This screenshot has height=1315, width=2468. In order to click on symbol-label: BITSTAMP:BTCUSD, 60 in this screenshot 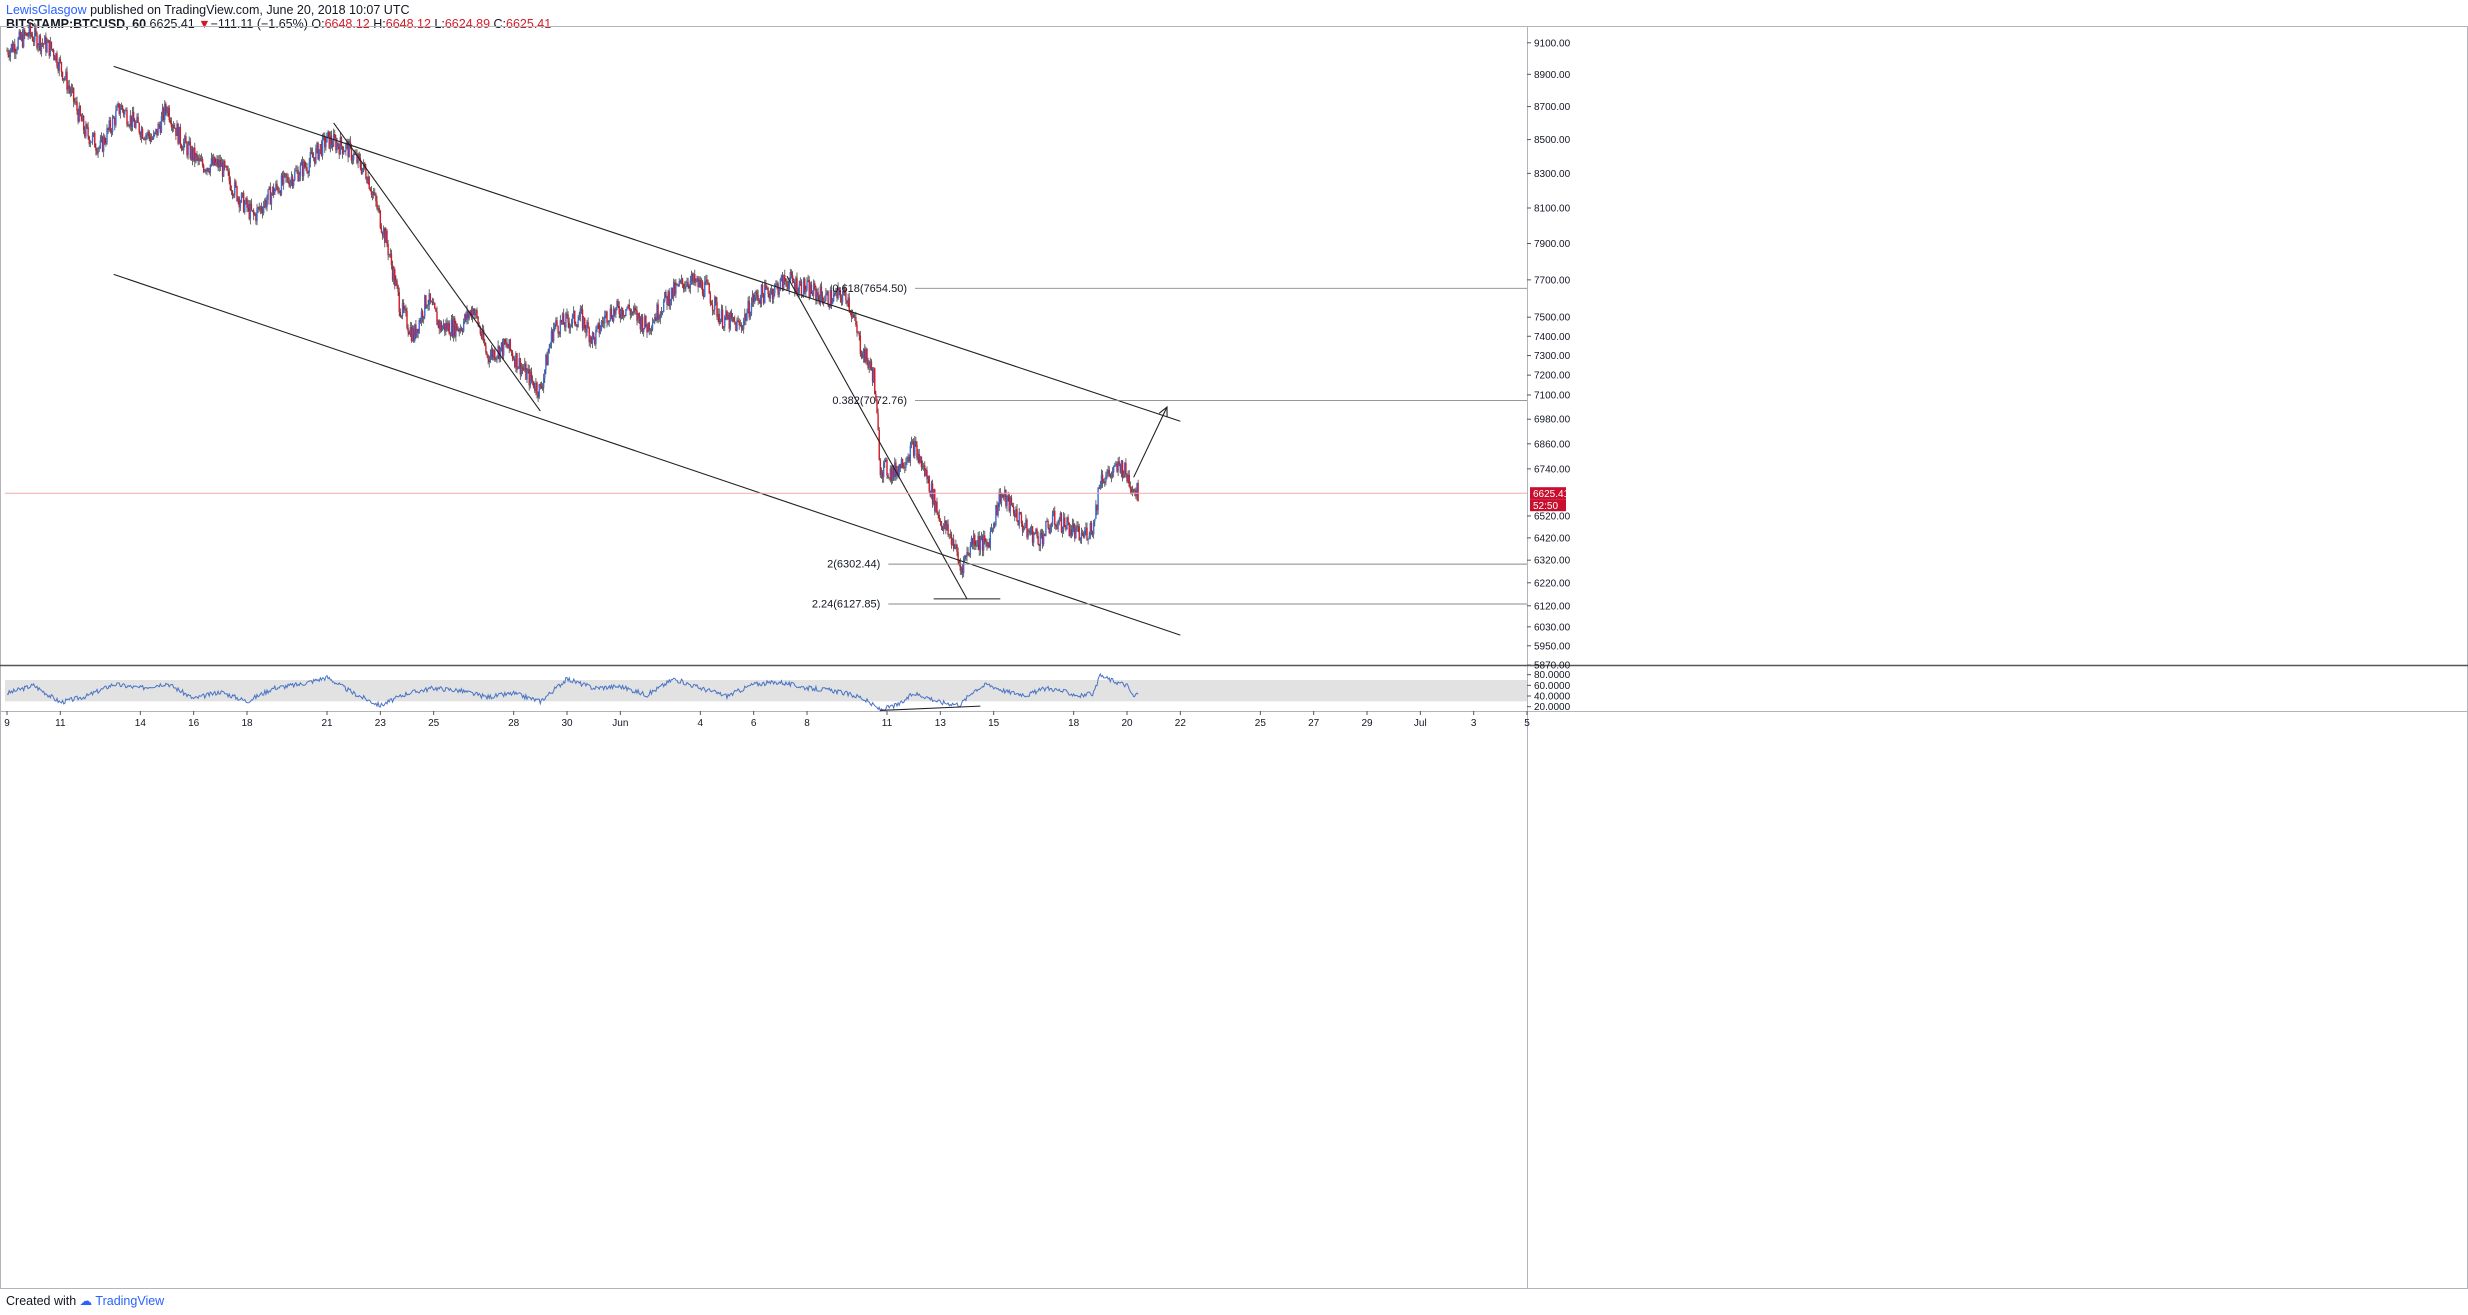, I will do `click(76, 24)`.